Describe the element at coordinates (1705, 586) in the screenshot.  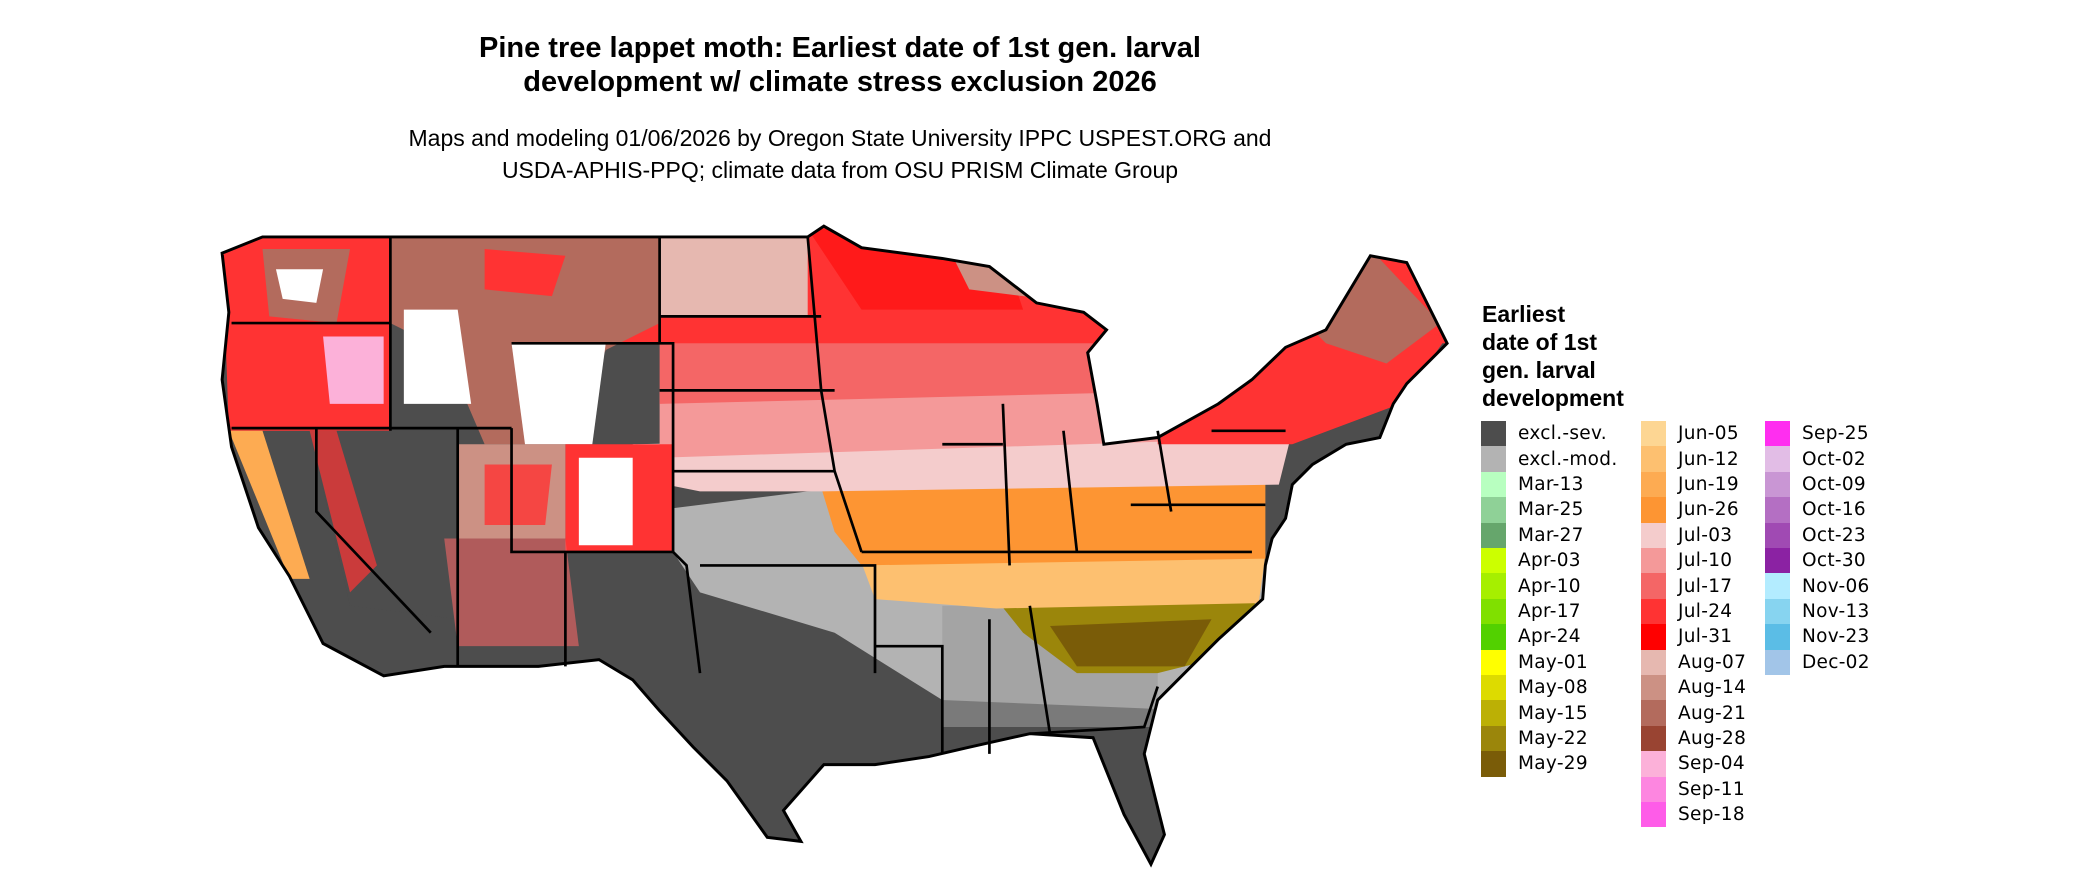
I see `legend-label: Jul-17` at that location.